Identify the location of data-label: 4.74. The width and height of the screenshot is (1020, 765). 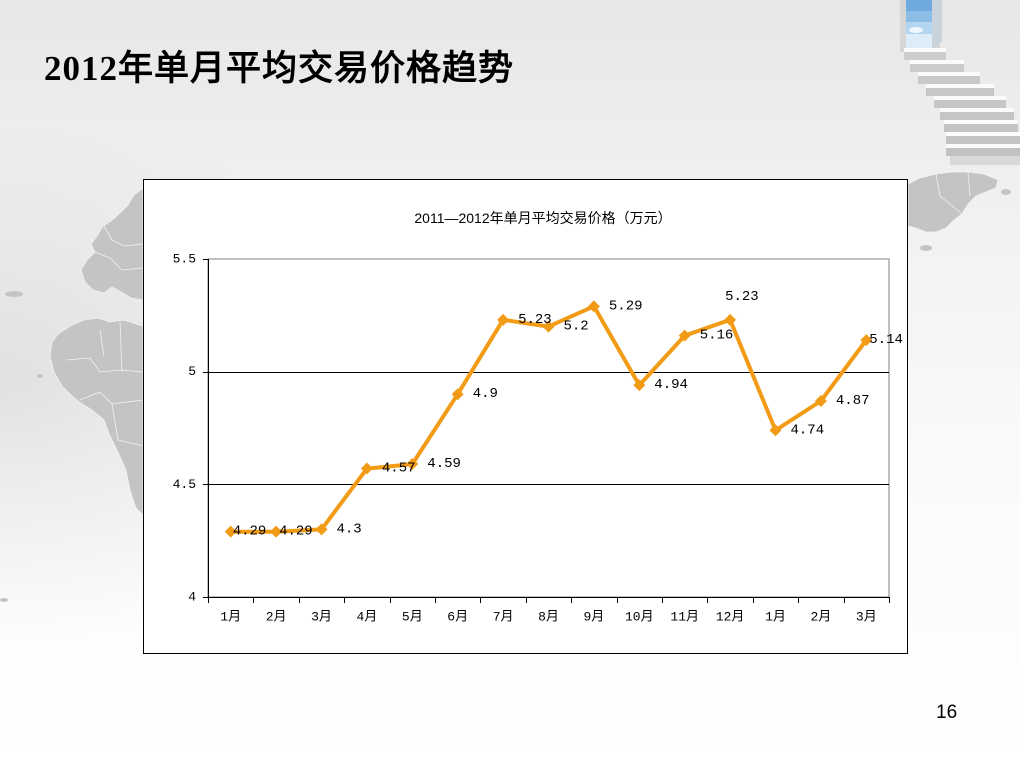
(808, 430).